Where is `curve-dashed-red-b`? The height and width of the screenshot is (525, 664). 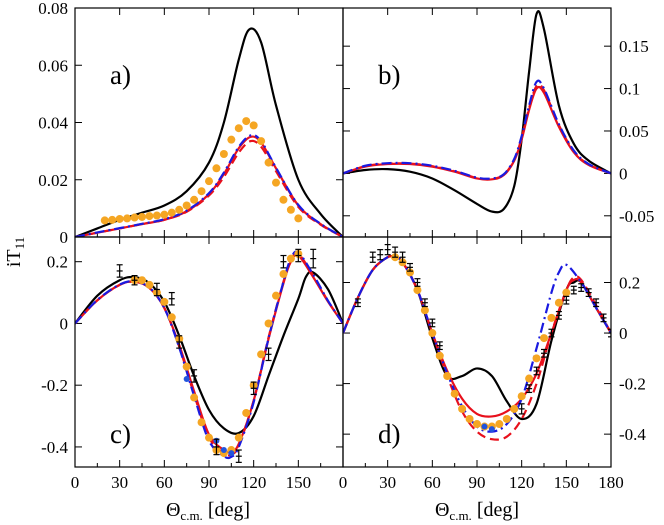 curve-dashed-red-b is located at coordinates (477, 132).